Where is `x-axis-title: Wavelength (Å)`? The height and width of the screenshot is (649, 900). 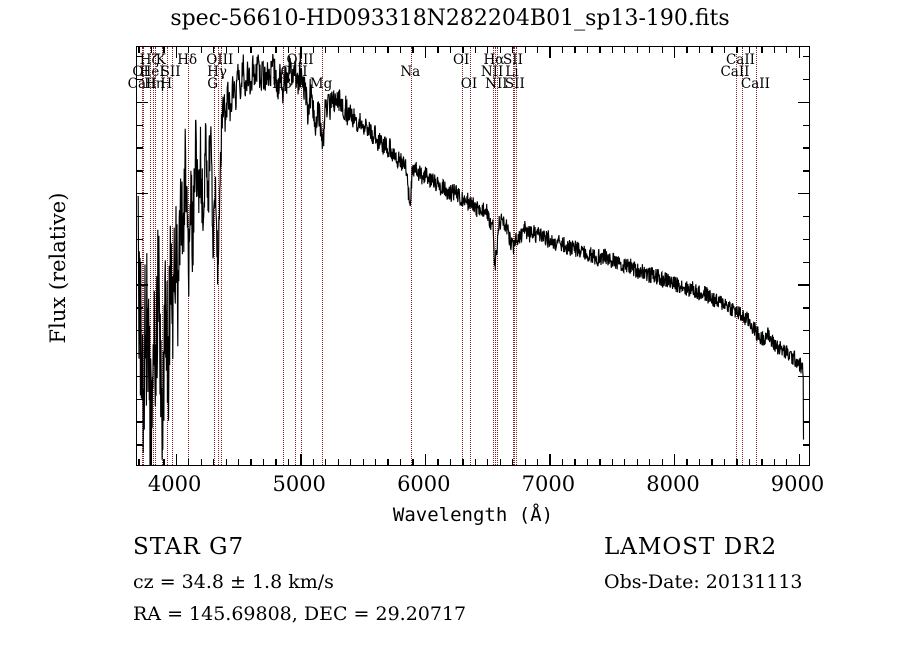
x-axis-title: Wavelength (Å) is located at coordinates (473, 515).